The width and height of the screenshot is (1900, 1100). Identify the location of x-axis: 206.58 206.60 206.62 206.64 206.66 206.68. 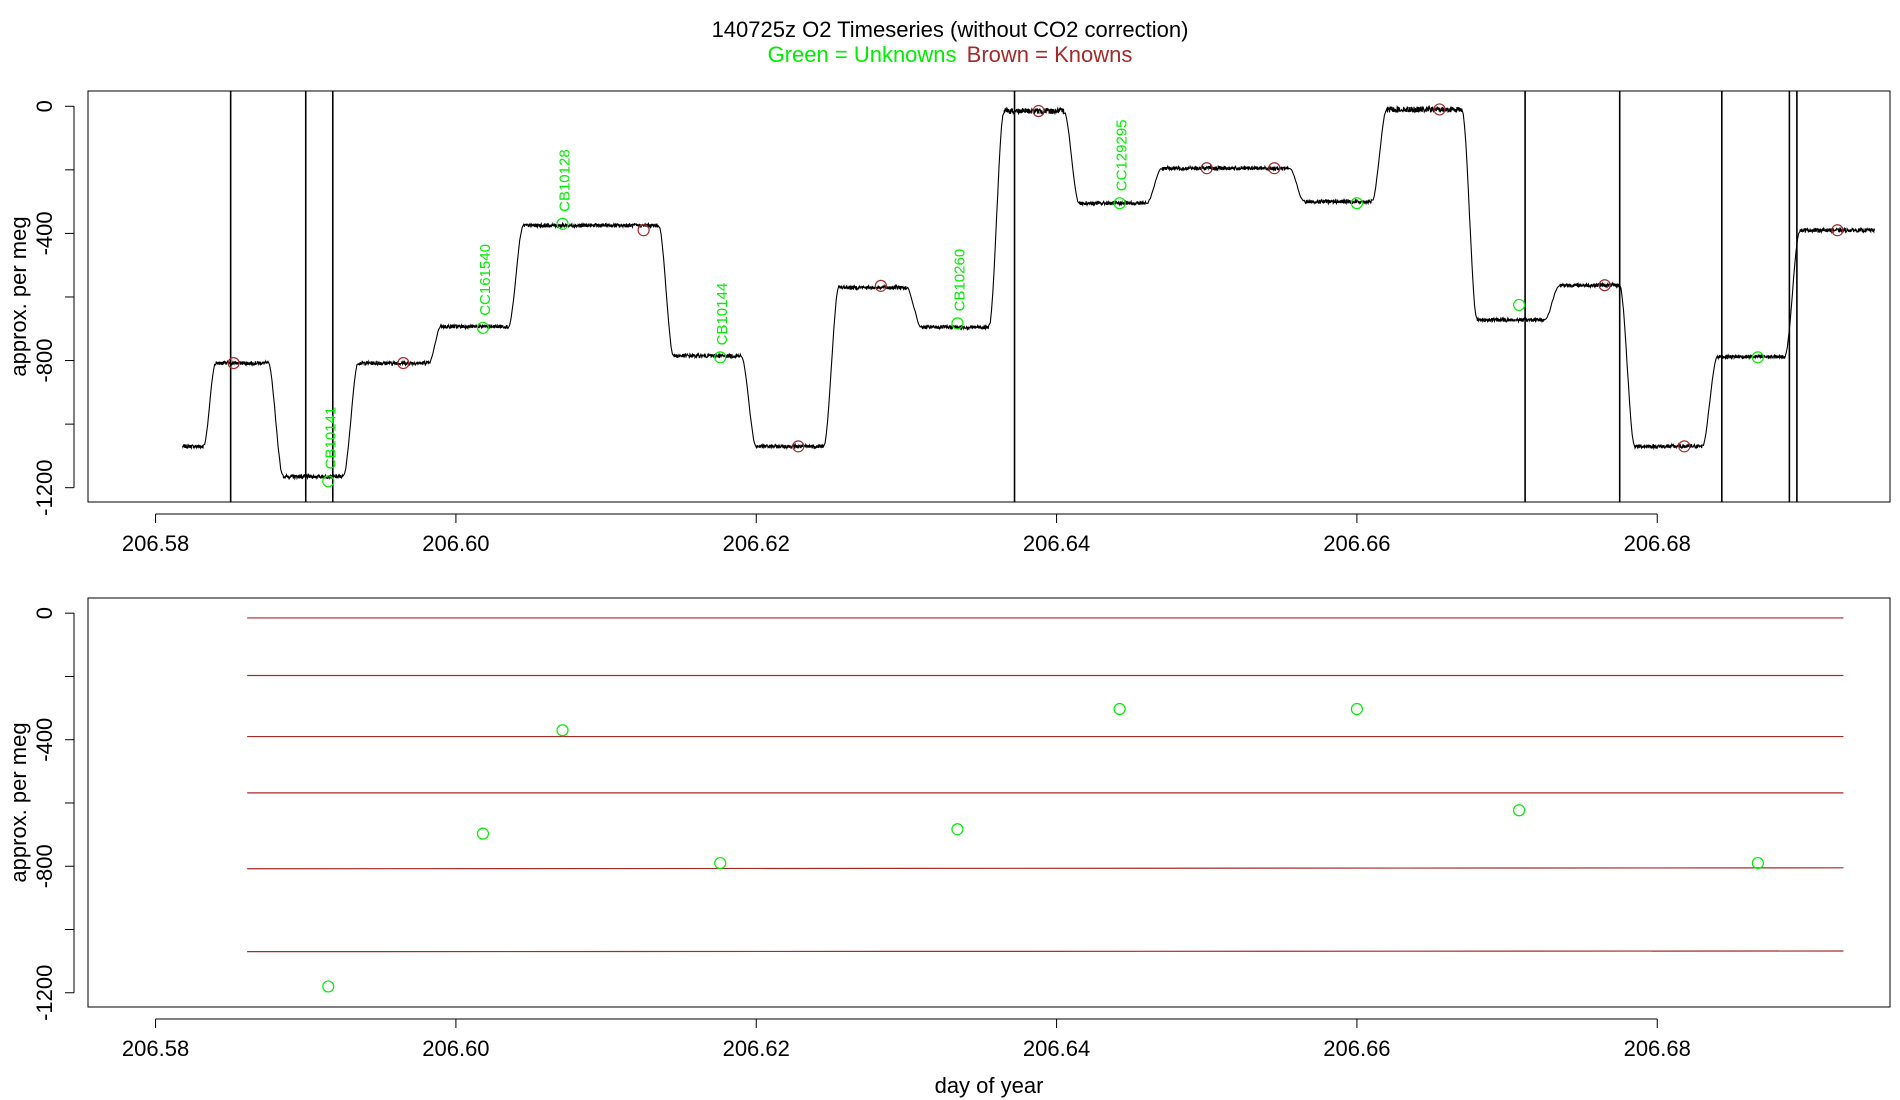
(906, 534).